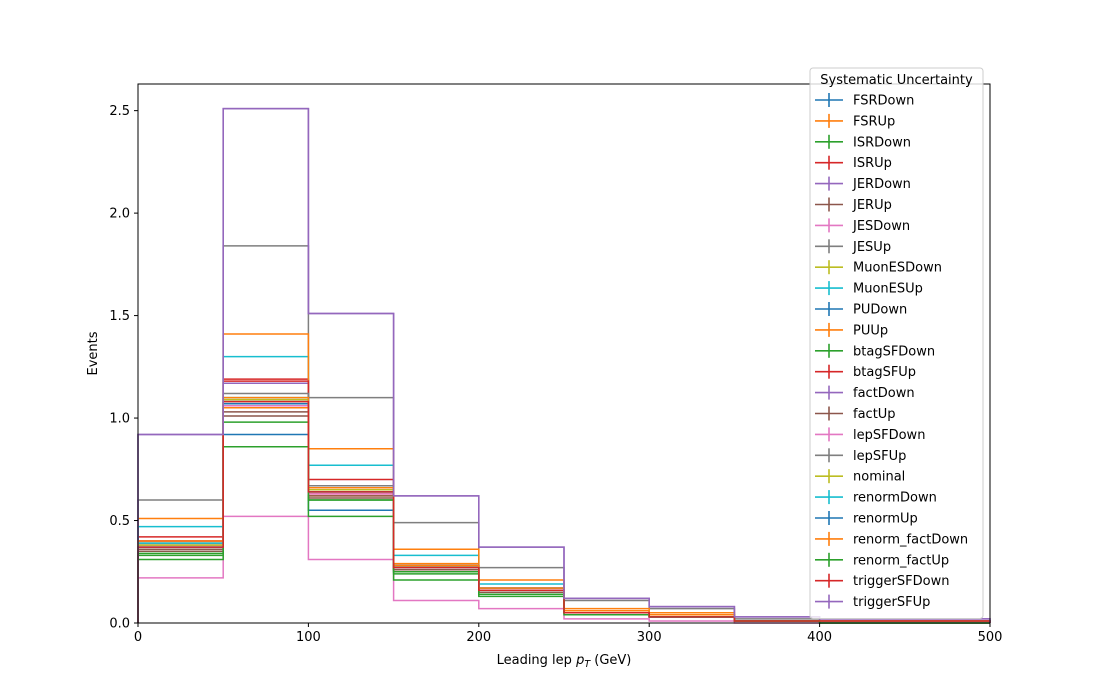 The width and height of the screenshot is (1100, 700). Describe the element at coordinates (564, 661) in the screenshot. I see `x-axis-label: Leading lep pT (GeV)` at that location.